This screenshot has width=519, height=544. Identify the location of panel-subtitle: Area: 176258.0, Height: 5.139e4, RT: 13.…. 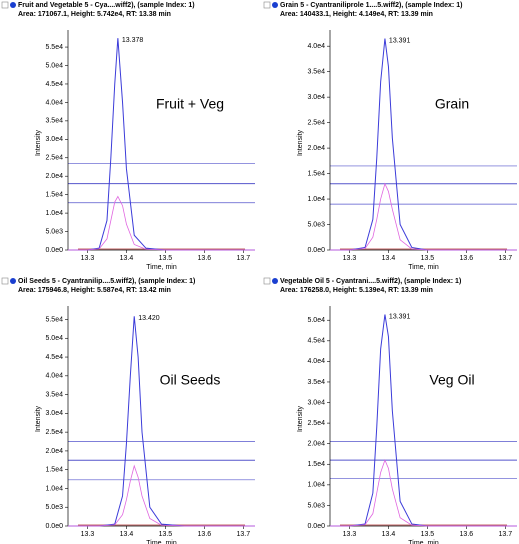
(356, 290).